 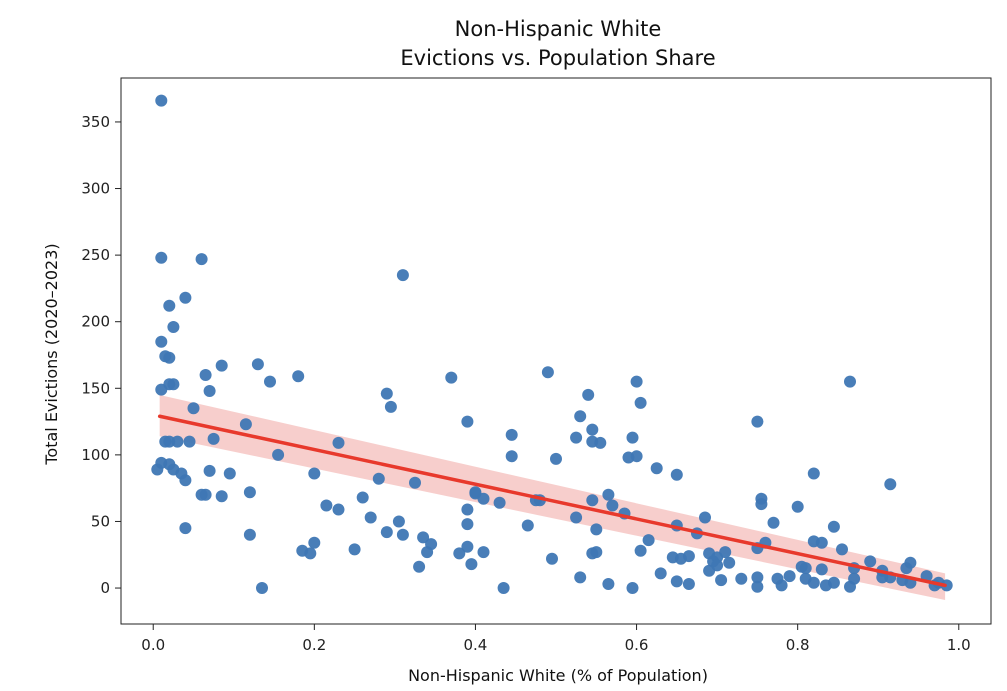 I want to click on y-axis-label: Total Evictions (2020–2023), so click(x=51, y=354).